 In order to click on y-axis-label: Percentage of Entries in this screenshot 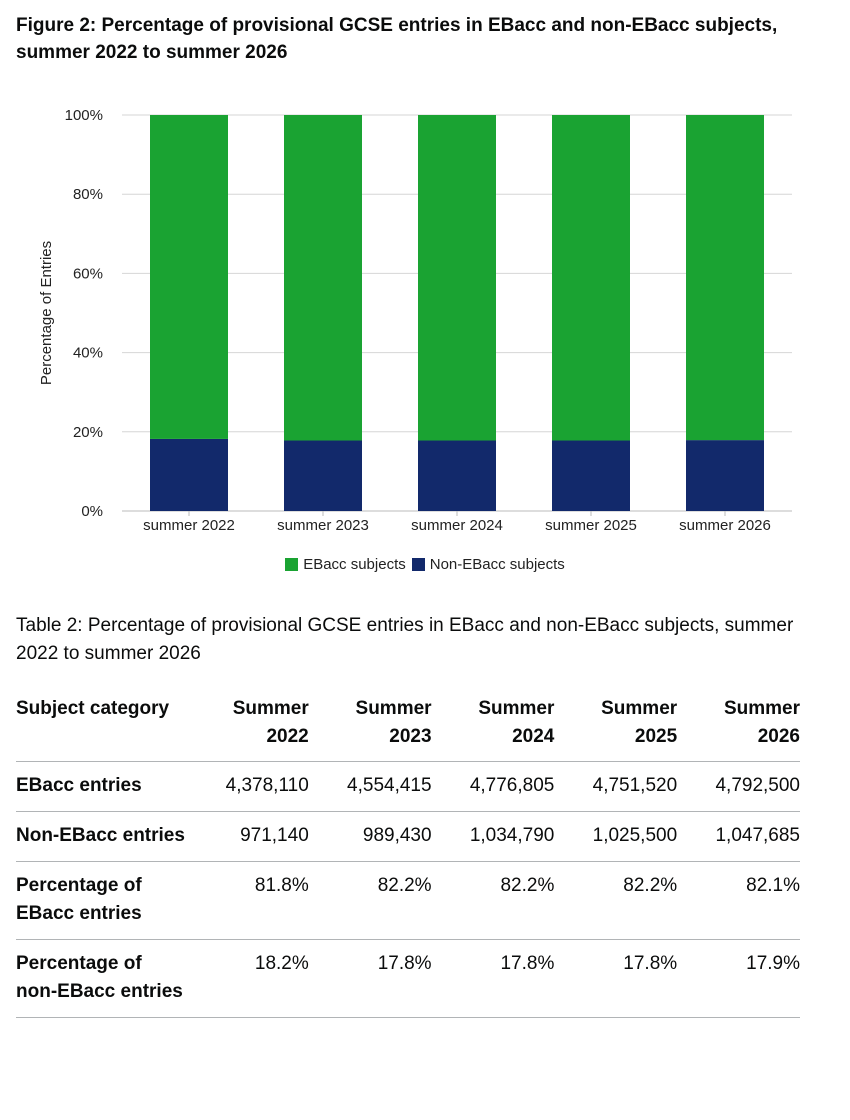, I will do `click(46, 313)`.